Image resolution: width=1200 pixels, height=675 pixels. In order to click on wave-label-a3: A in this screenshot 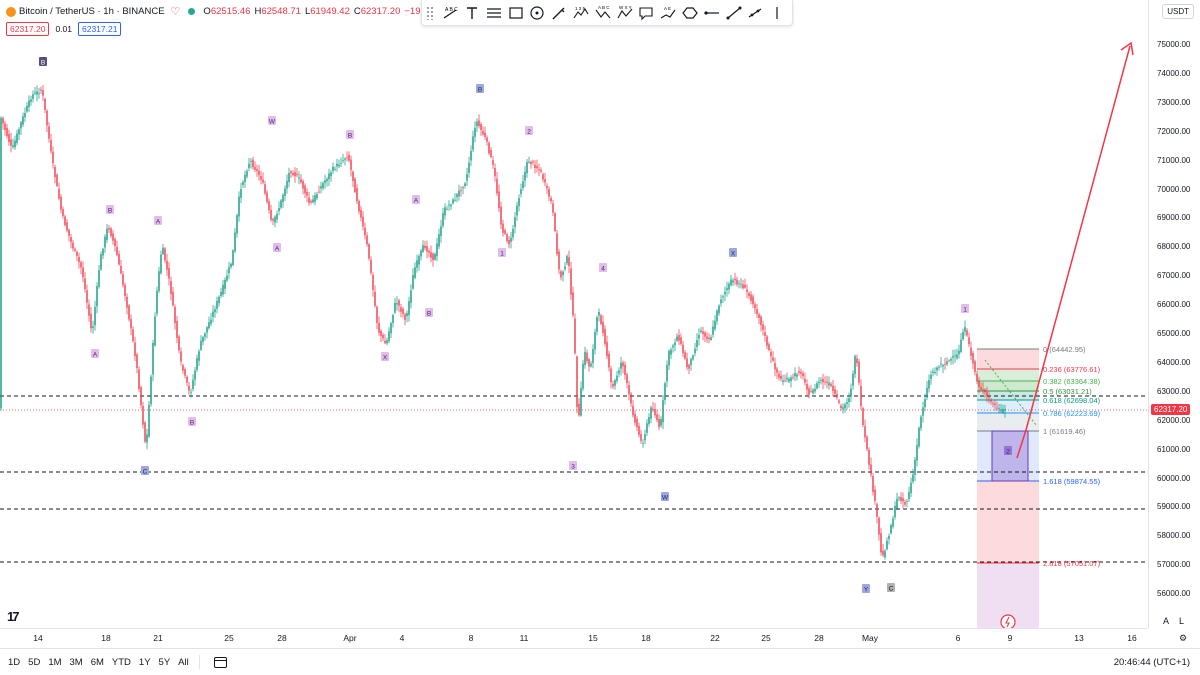, I will do `click(277, 248)`.